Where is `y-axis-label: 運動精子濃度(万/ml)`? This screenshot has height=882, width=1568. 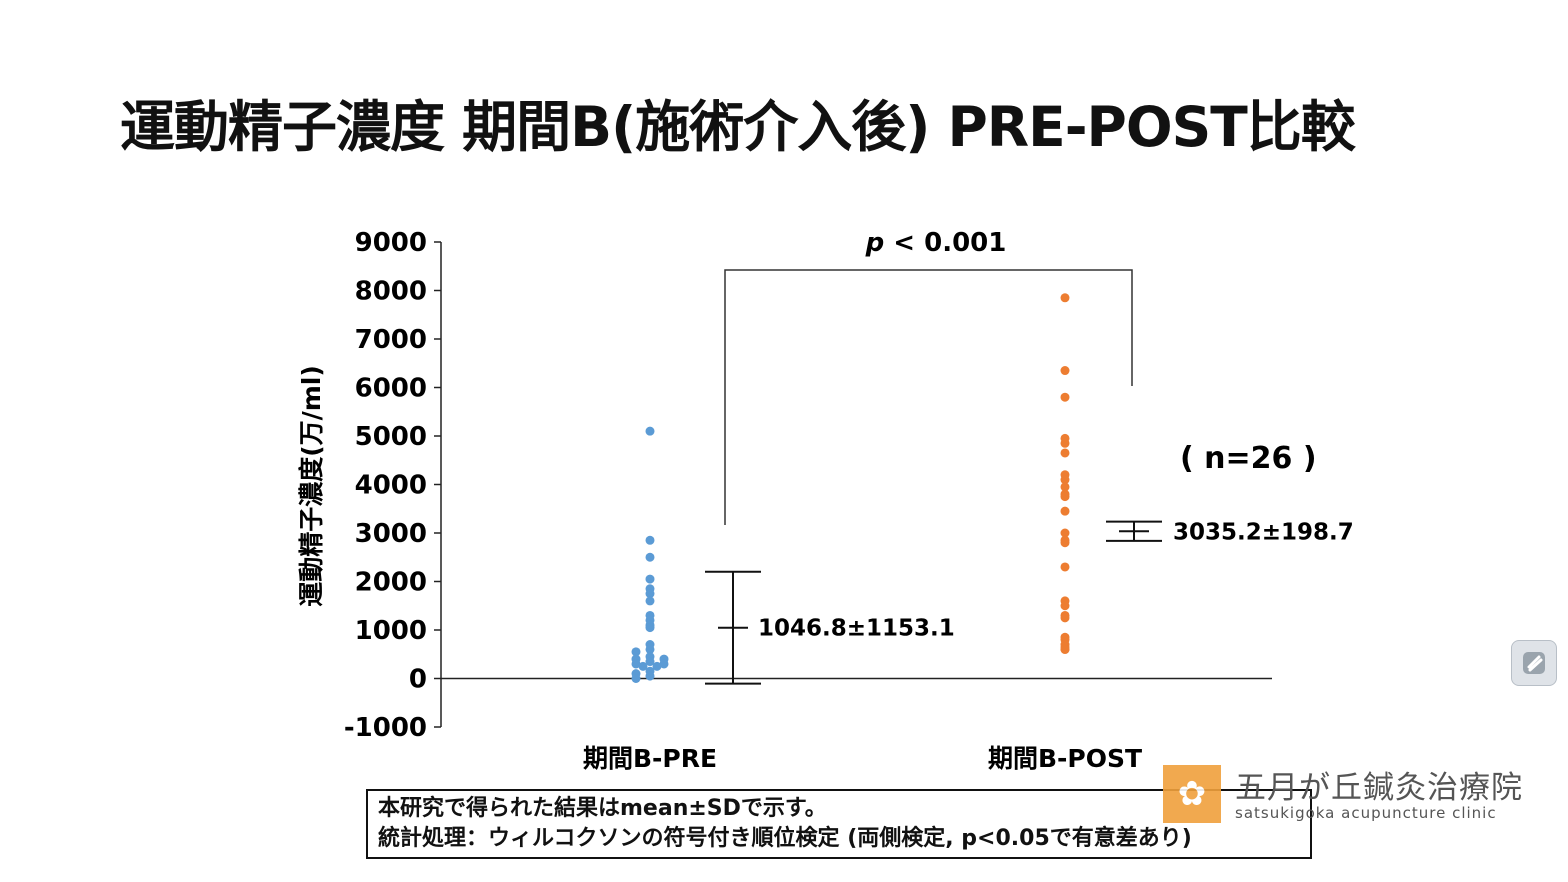 y-axis-label: 運動精子濃度(万/ml) is located at coordinates (311, 486).